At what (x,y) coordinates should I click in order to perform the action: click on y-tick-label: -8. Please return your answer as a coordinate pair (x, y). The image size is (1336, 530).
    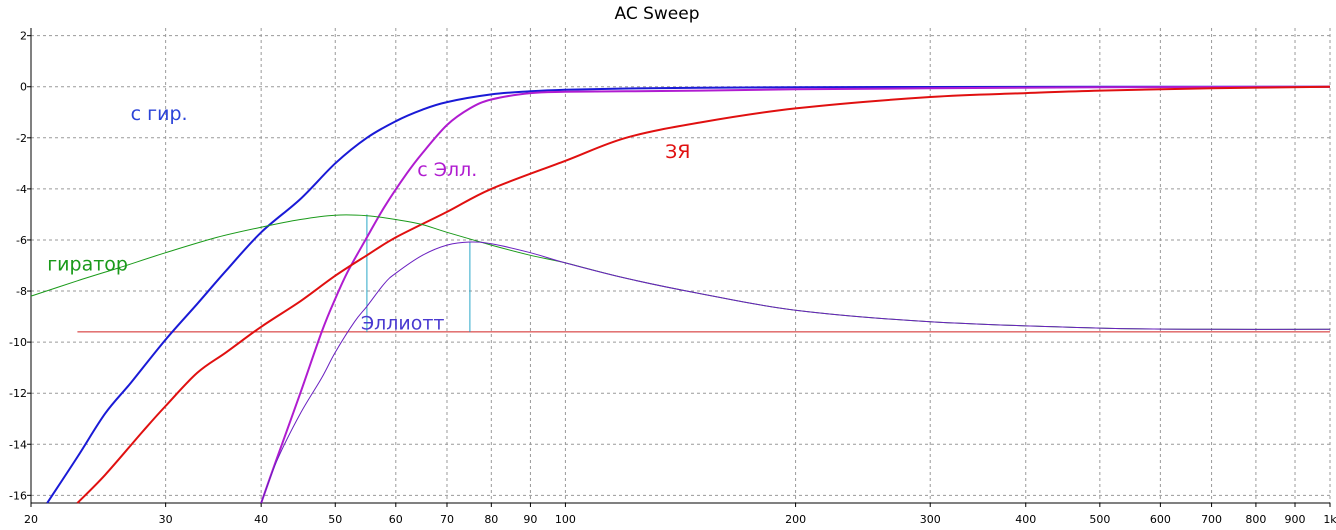
    Looking at the image, I should click on (21, 291).